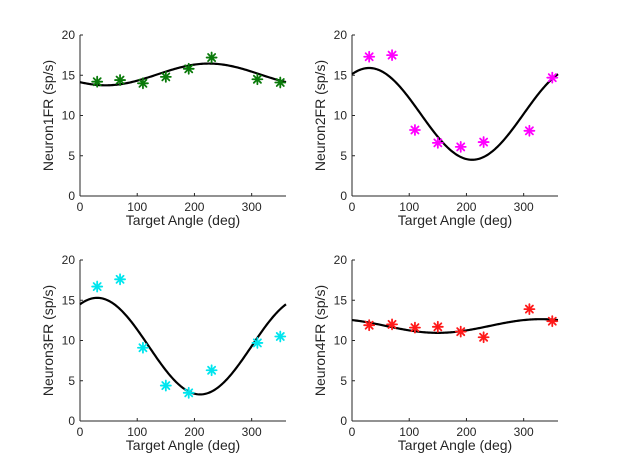 This screenshot has width=619, height=473. Describe the element at coordinates (48, 340) in the screenshot. I see `y-axis-label: Neuron3FR (sp/s)` at that location.